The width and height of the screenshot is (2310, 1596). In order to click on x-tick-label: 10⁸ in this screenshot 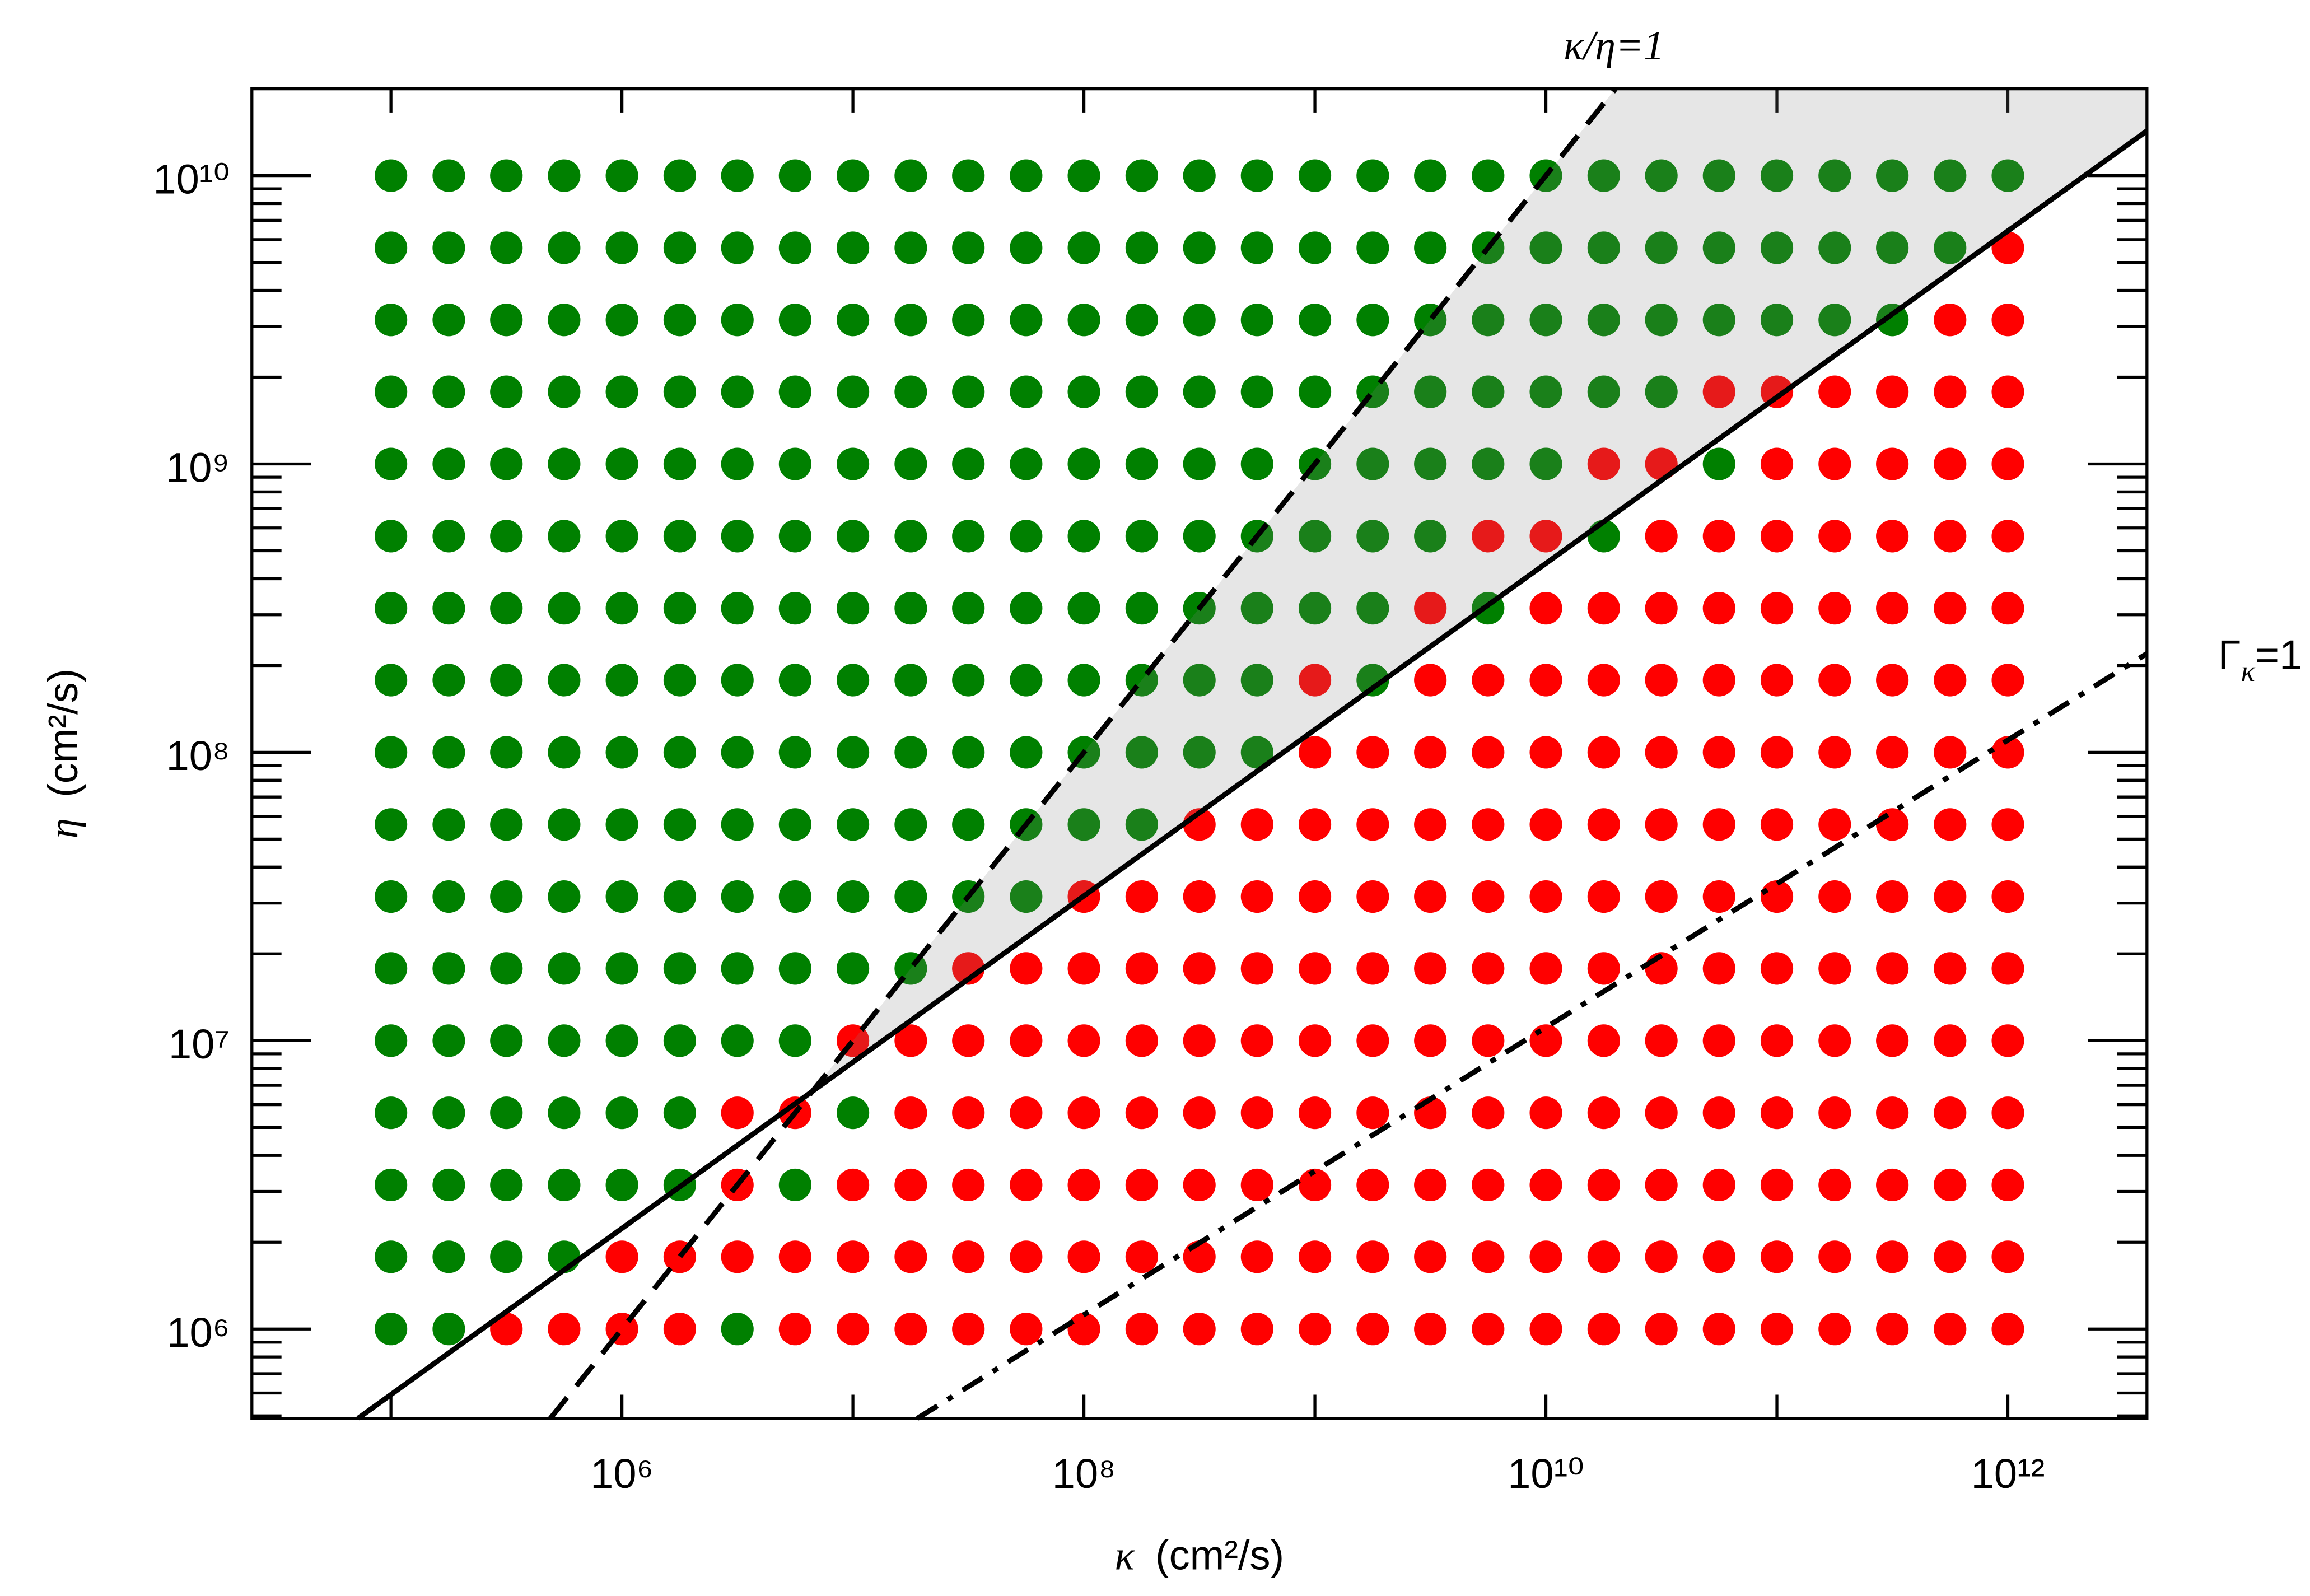, I will do `click(1084, 1474)`.